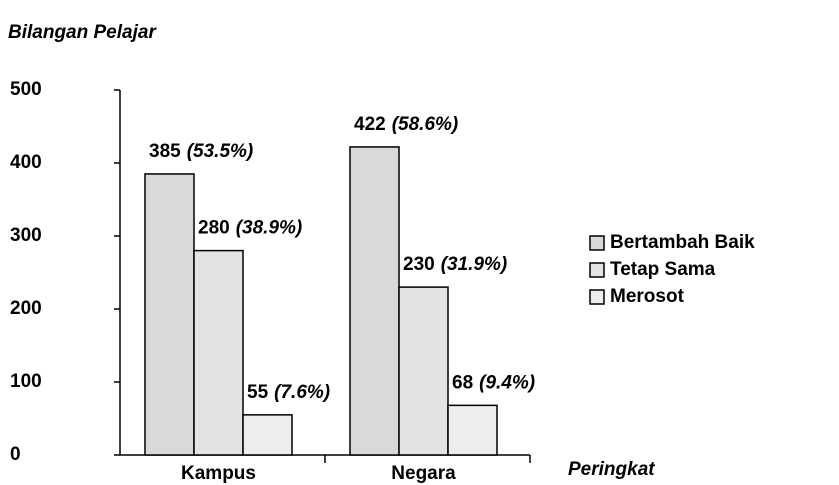 The image size is (839, 485). I want to click on percent-label: (53.5%), so click(220, 151).